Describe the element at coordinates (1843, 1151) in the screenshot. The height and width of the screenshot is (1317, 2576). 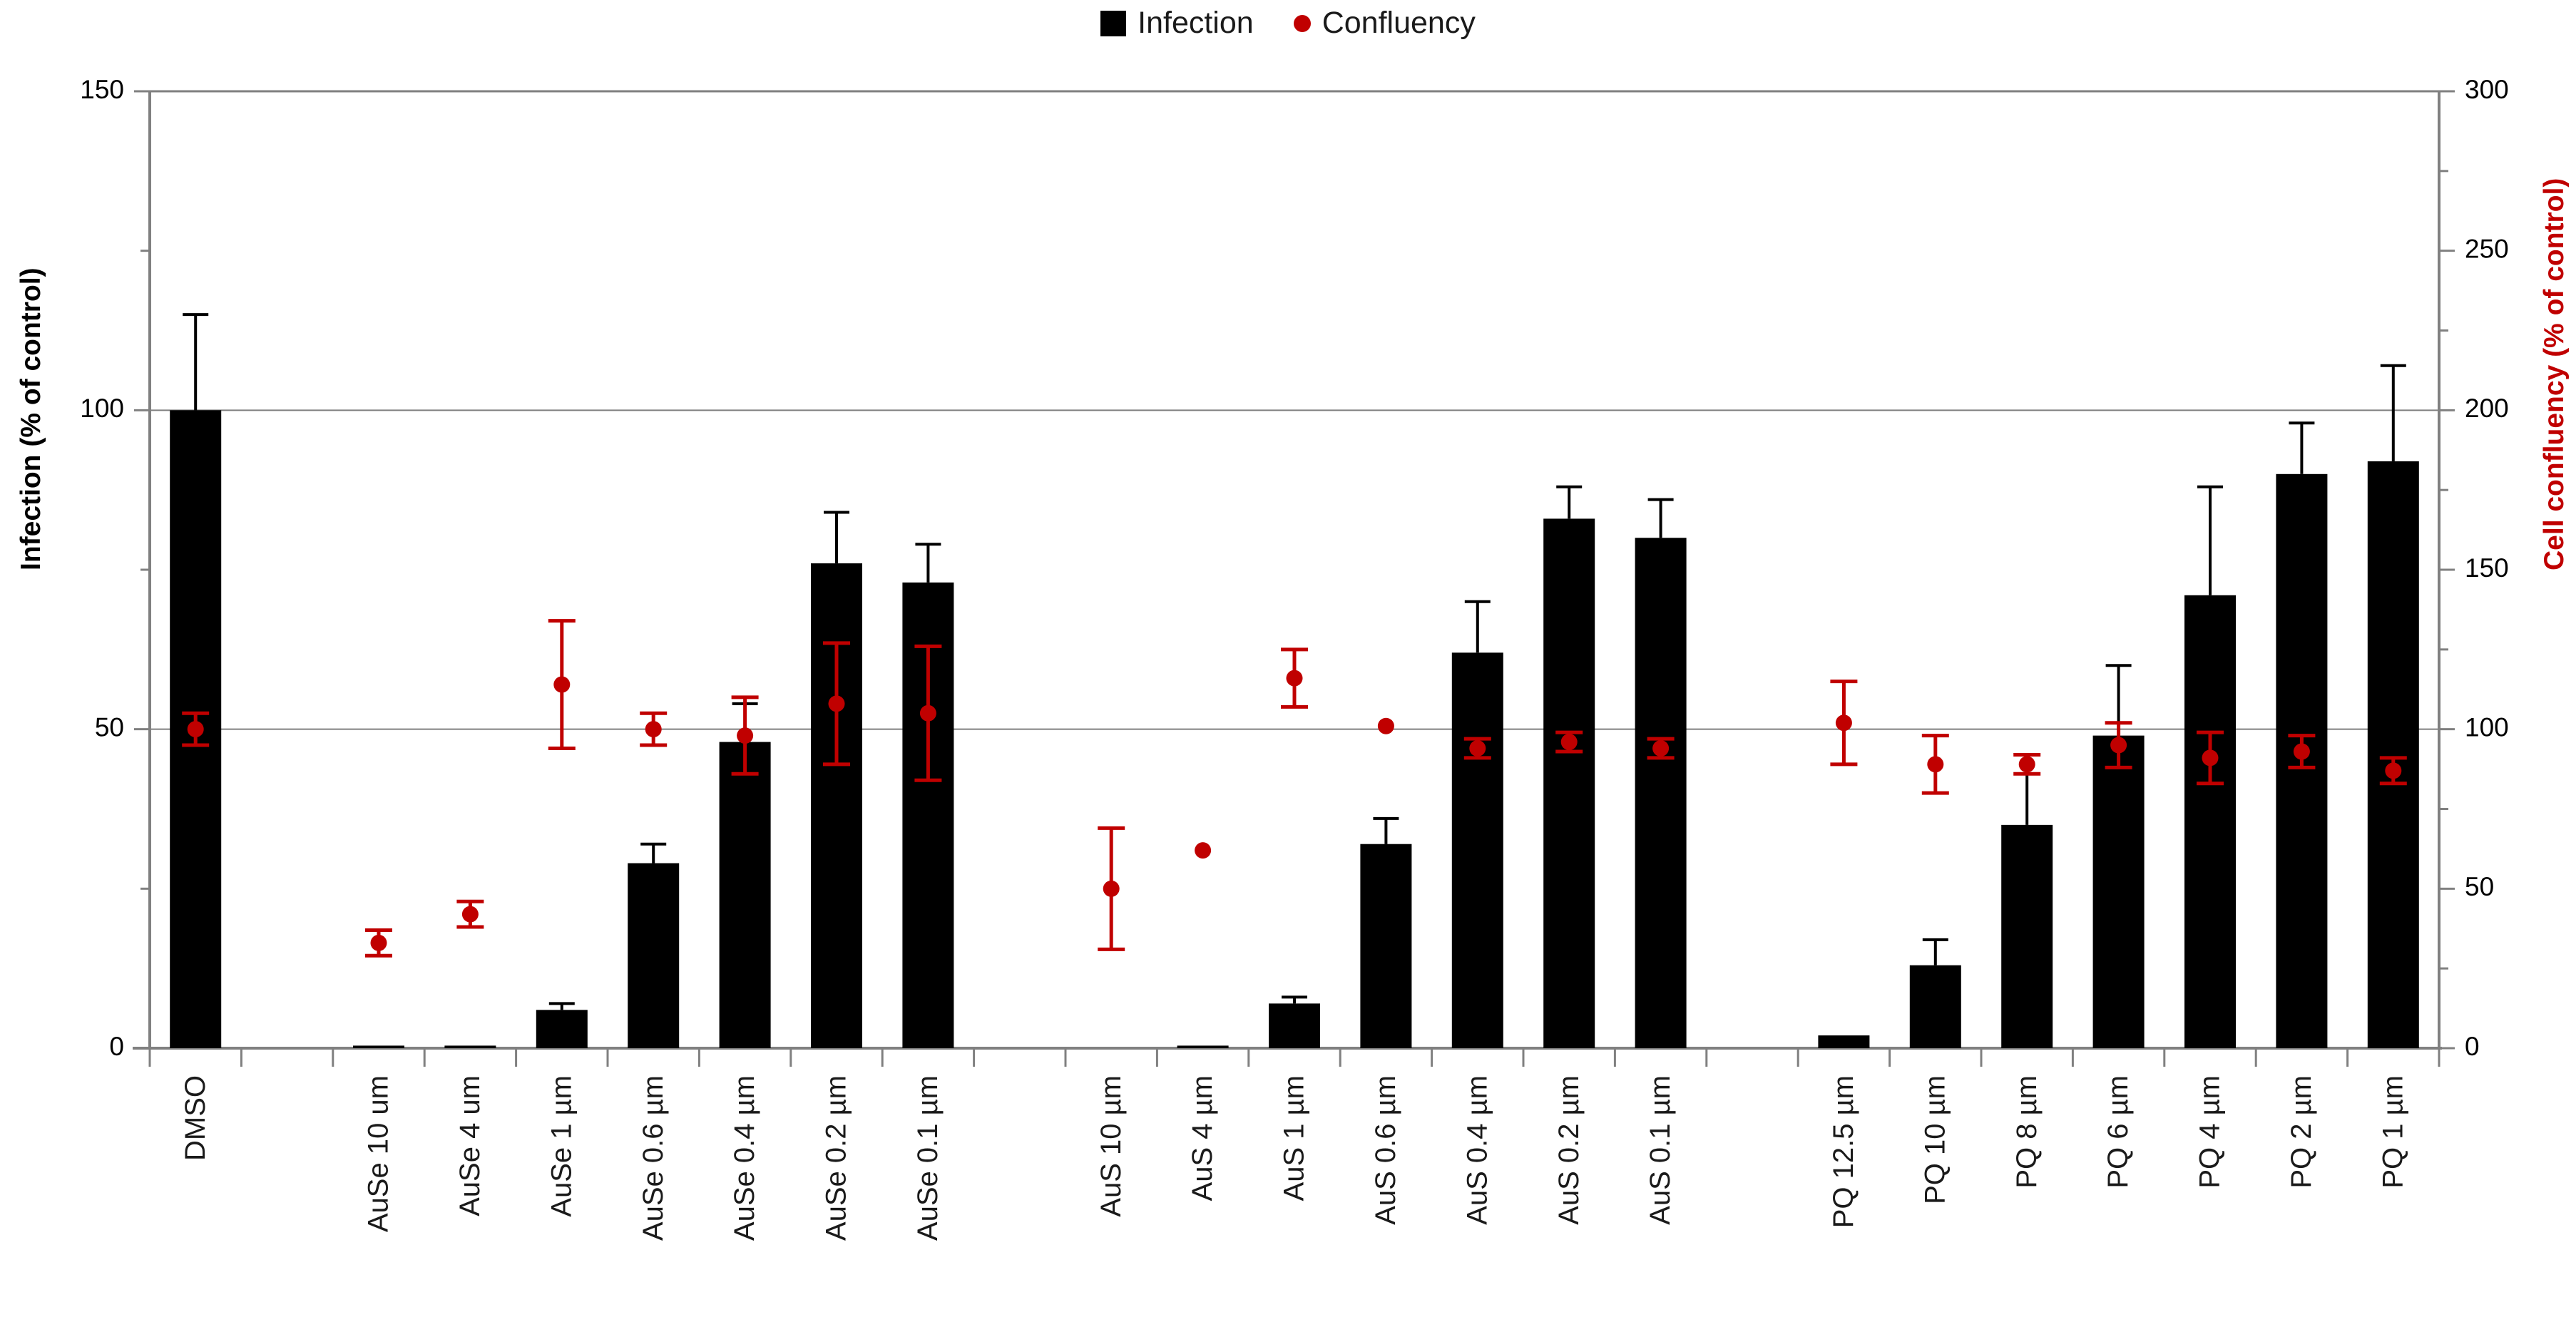
I see `category-label: PQ 12.5 µm` at that location.